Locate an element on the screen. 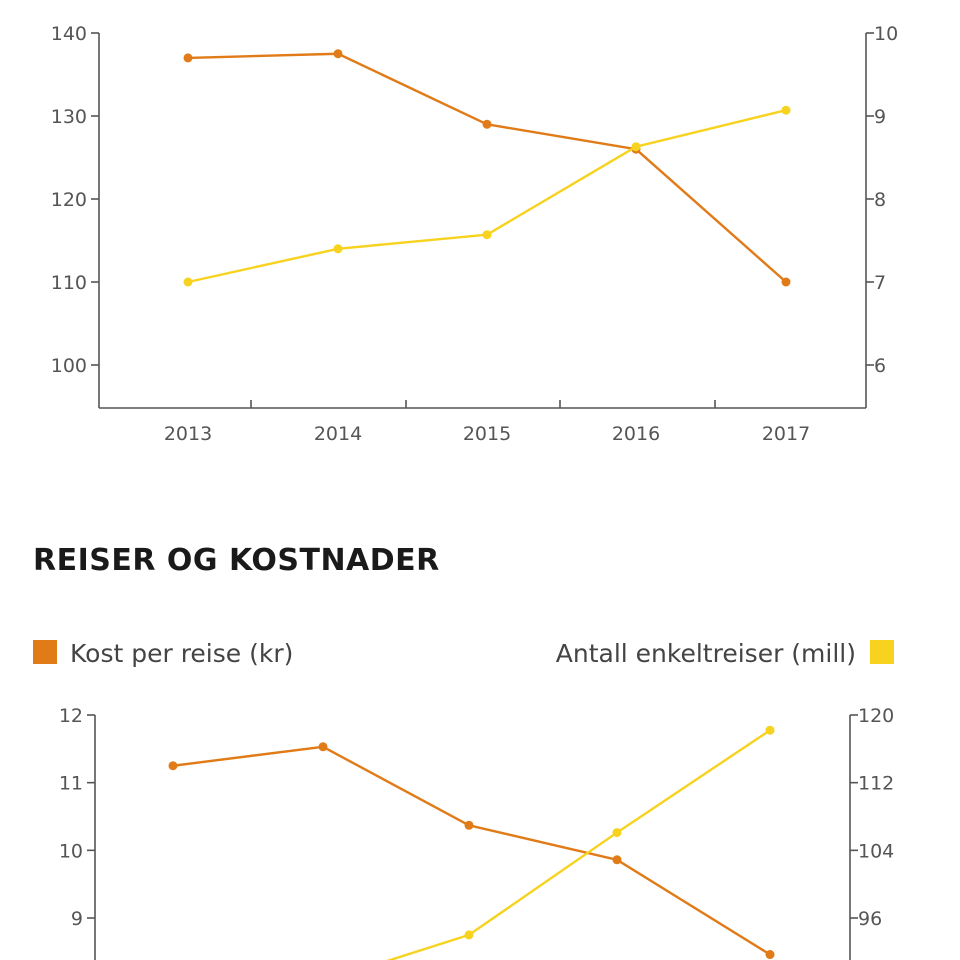 The width and height of the screenshot is (960, 960). legend-swatch-cost is located at coordinates (45, 652).